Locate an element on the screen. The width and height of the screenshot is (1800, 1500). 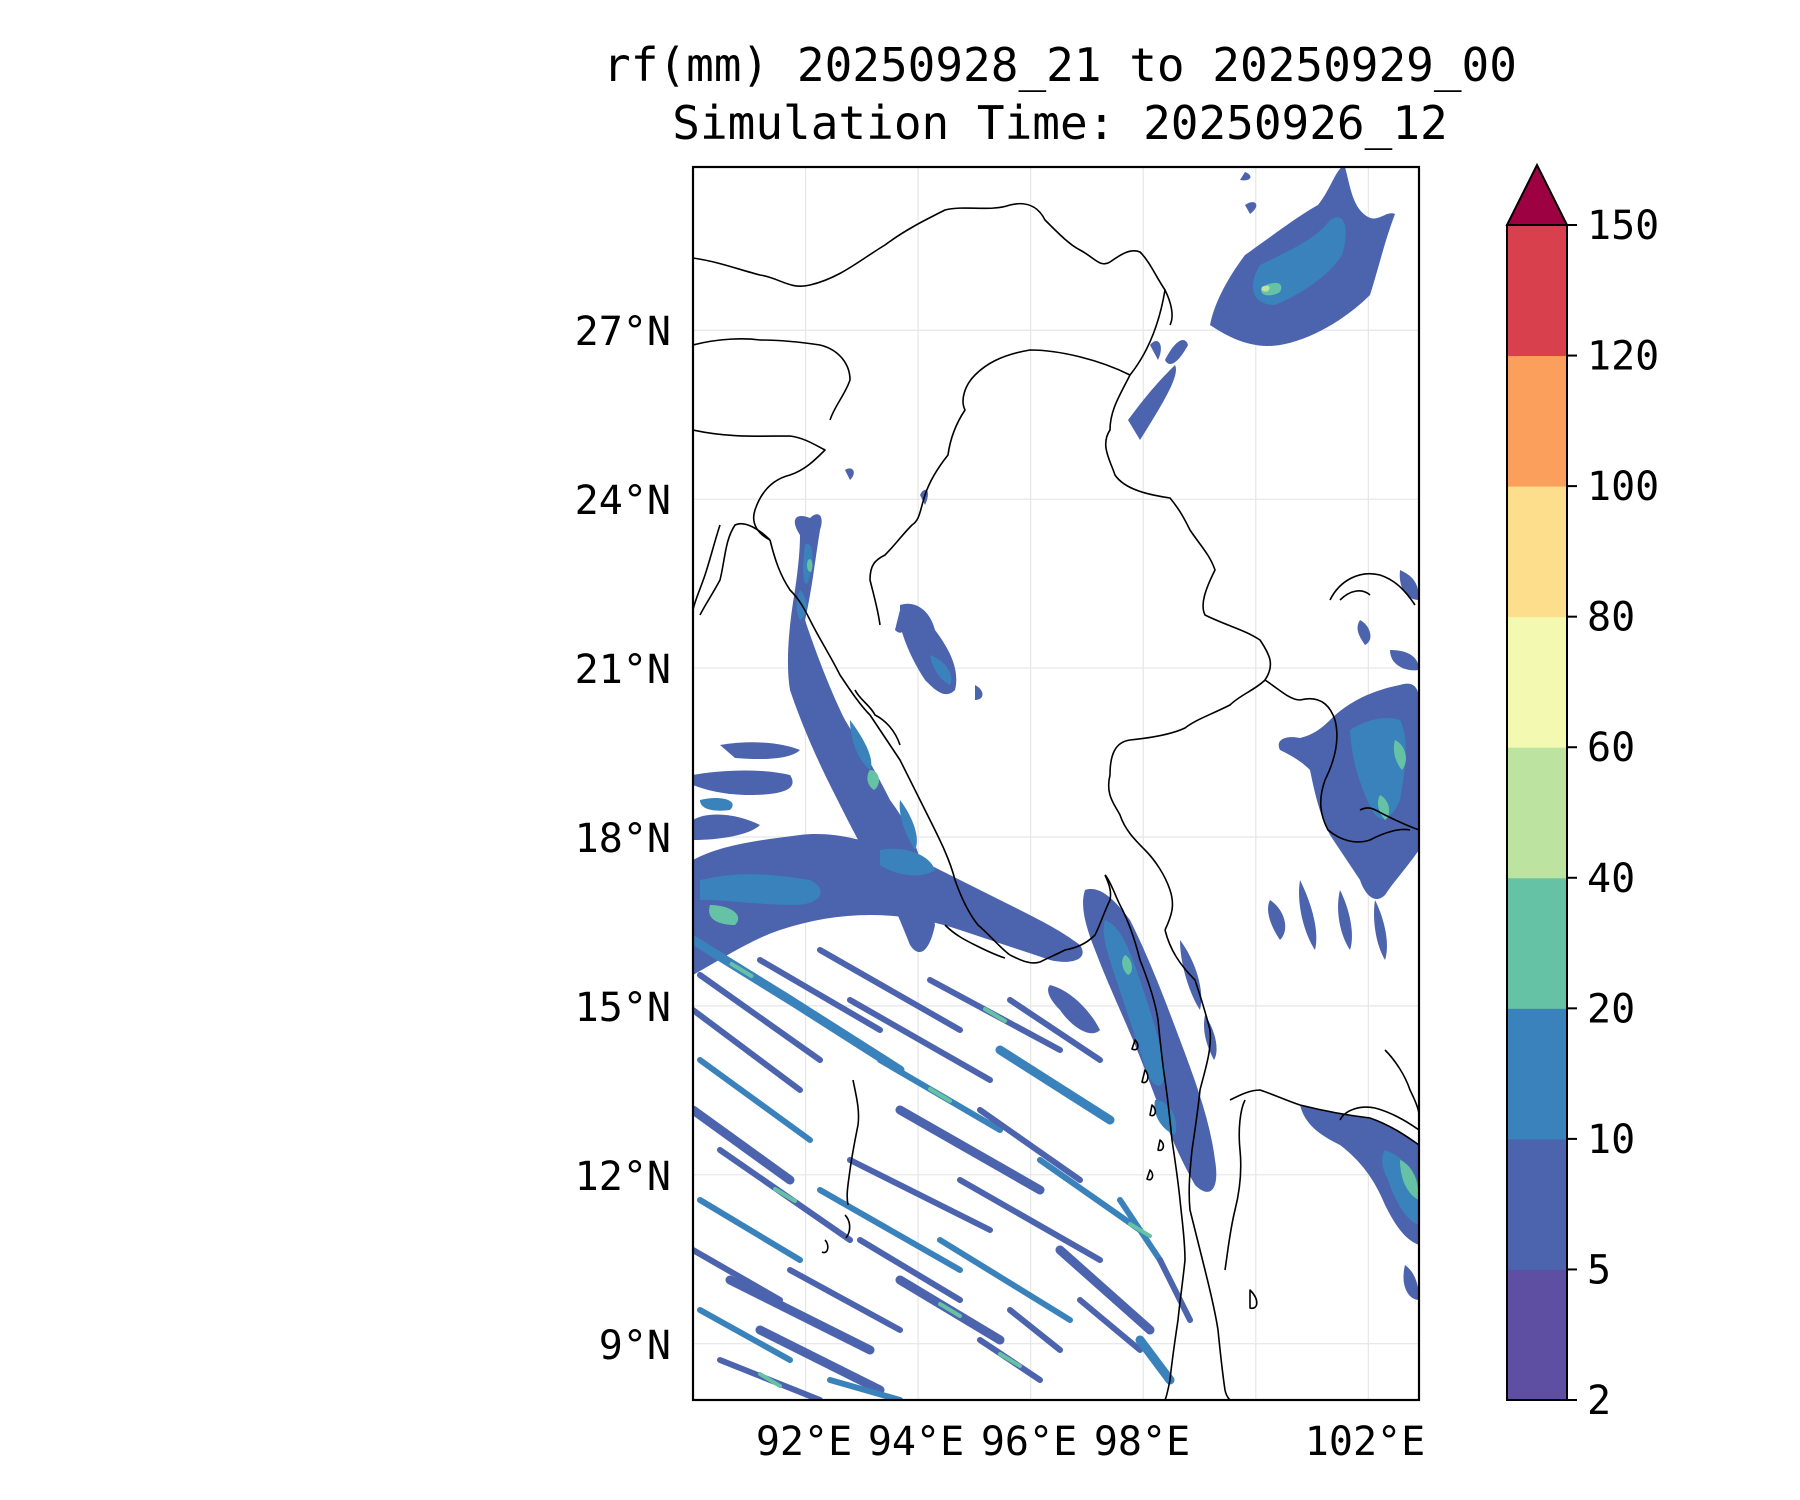
colorbar-tick-label: 5 is located at coordinates (1599, 1270).